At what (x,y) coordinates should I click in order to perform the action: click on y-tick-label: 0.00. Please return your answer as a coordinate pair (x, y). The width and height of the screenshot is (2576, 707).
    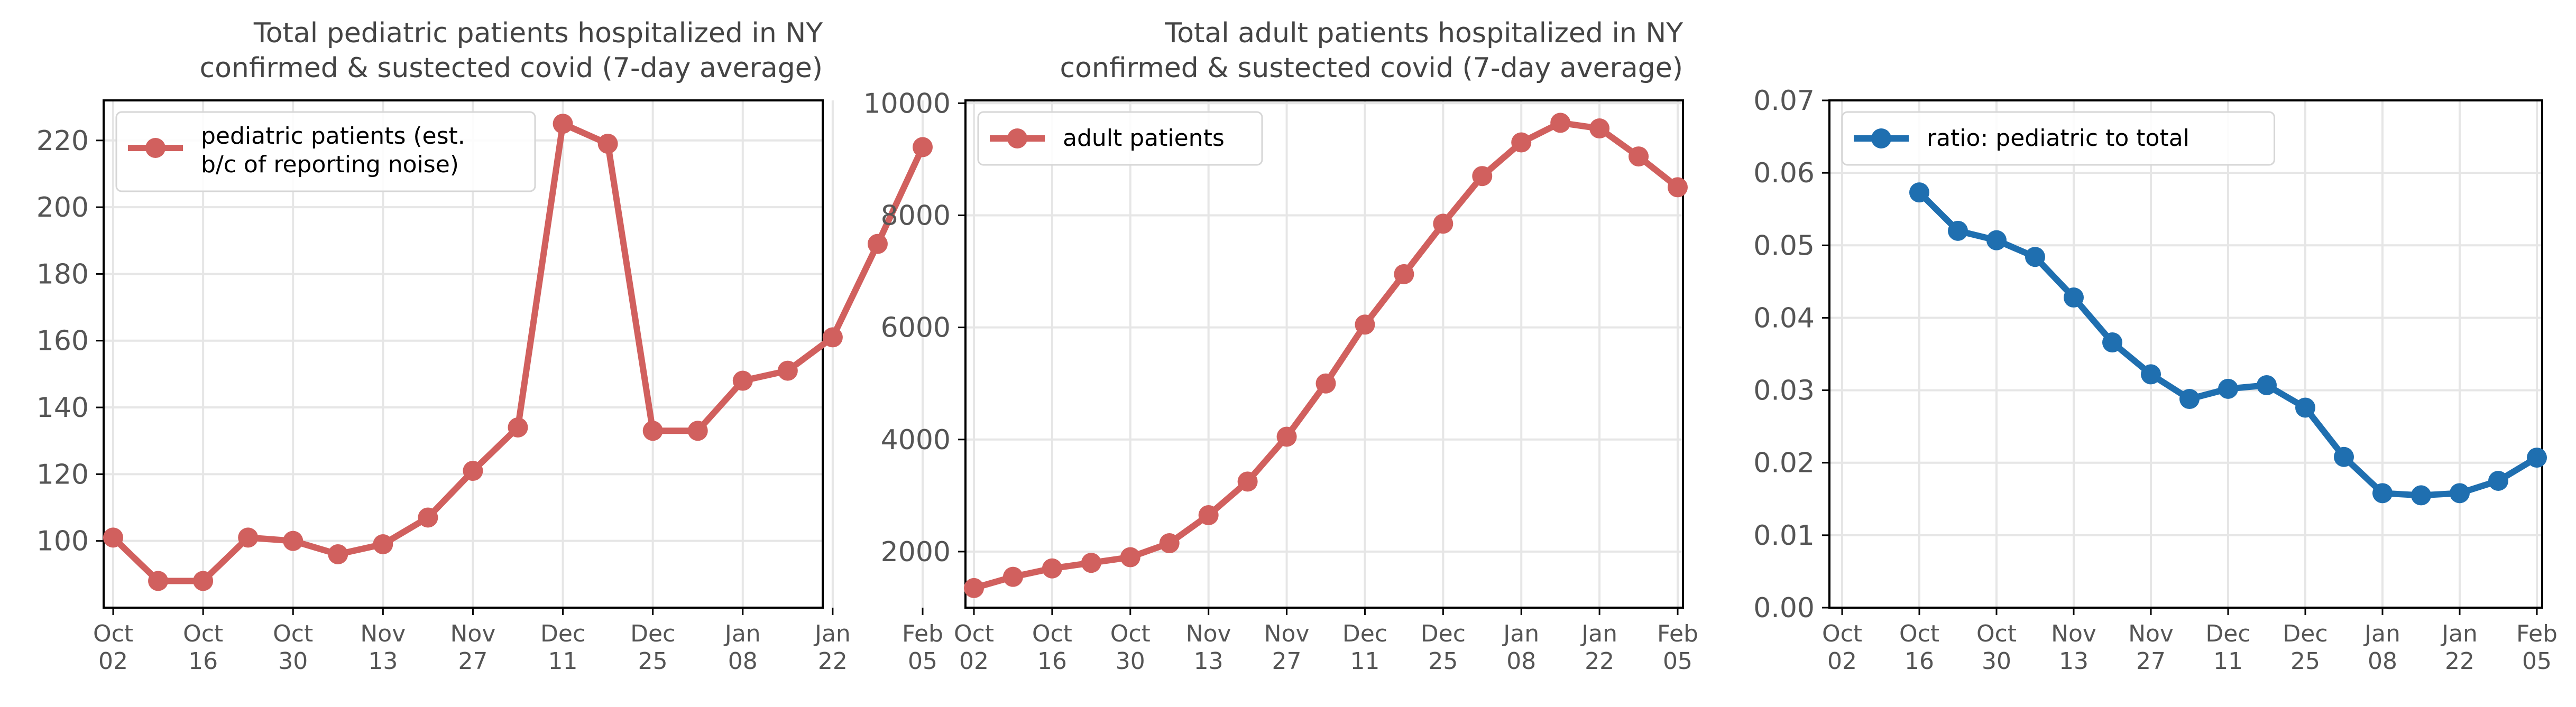
    Looking at the image, I should click on (1784, 608).